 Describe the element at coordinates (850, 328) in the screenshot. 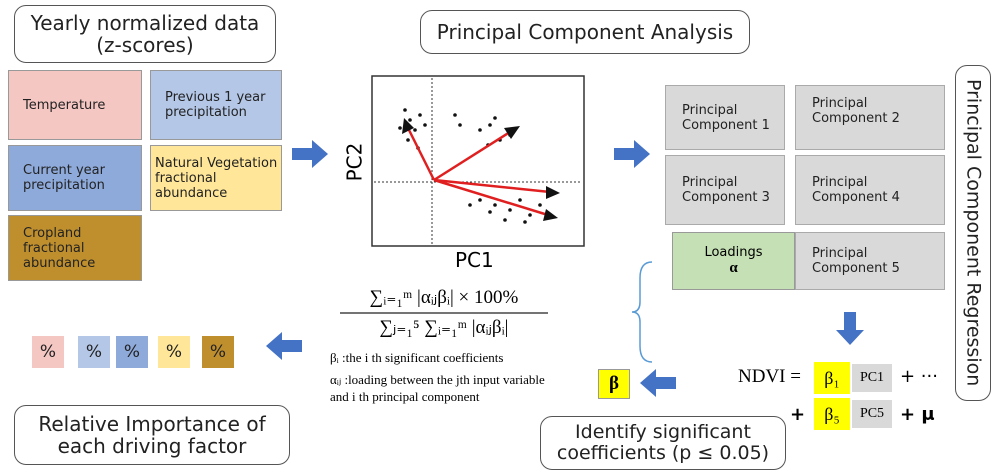

I see `arrow-down` at that location.